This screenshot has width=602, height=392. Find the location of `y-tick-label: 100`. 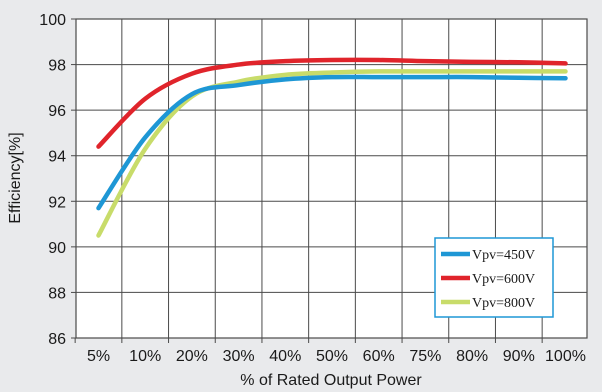

y-tick-label: 100 is located at coordinates (52, 20).